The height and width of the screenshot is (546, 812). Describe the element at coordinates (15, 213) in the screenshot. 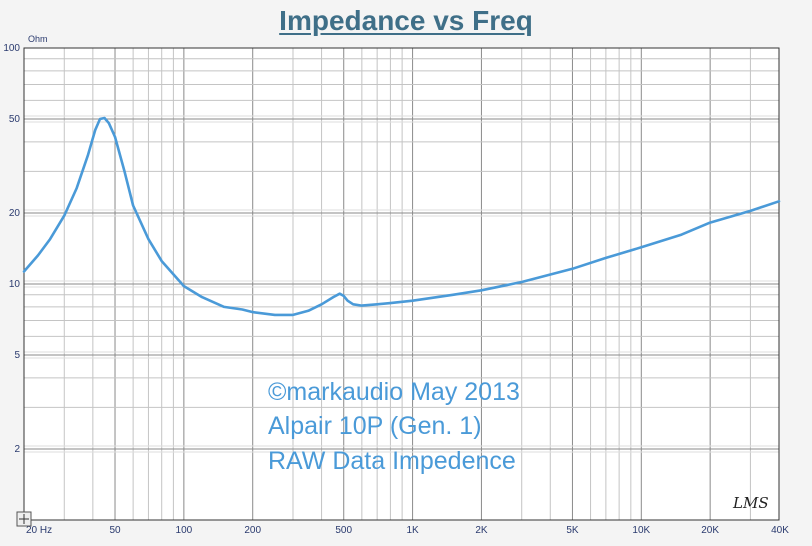

I see `y-tick-label: 20` at that location.